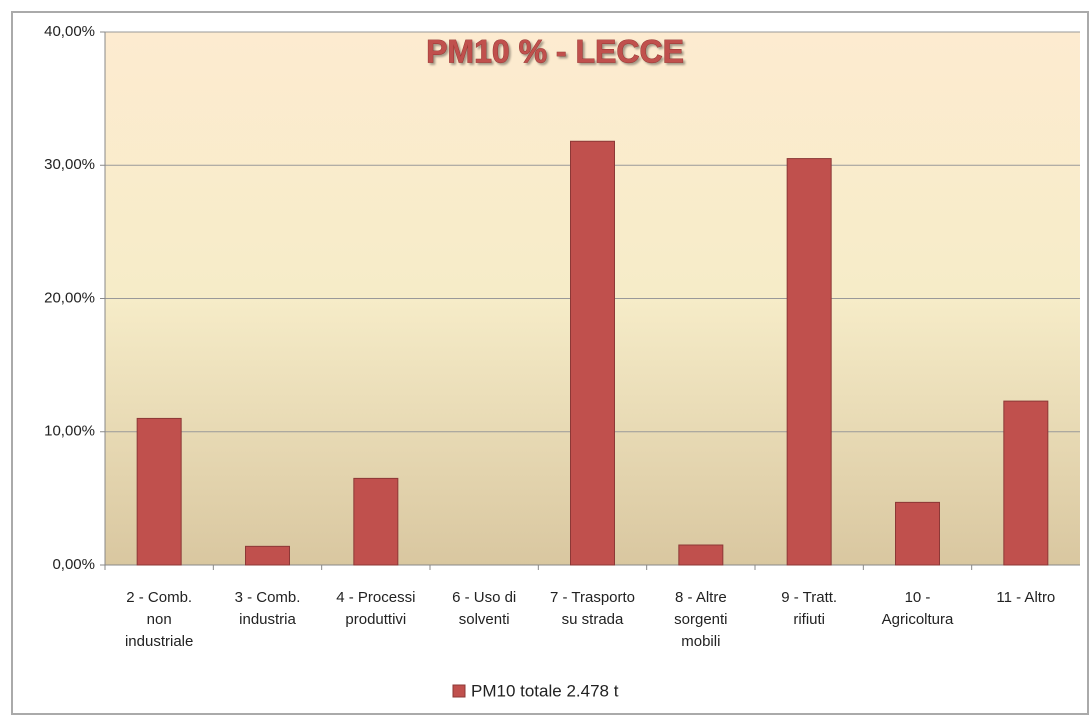 This screenshot has height=720, width=1090. Describe the element at coordinates (1025, 597) in the screenshot. I see `x-tick-label: 11 - Altro` at that location.